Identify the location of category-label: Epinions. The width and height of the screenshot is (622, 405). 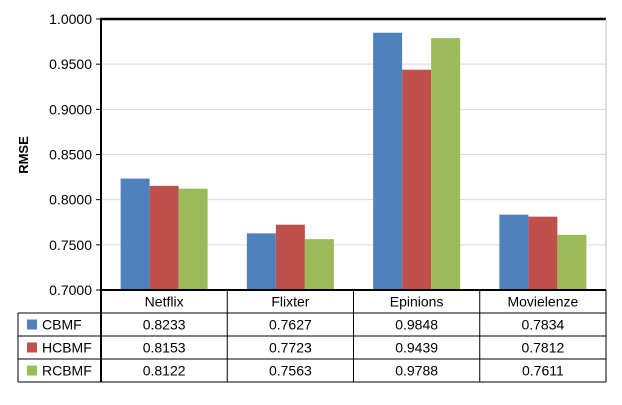
(417, 302).